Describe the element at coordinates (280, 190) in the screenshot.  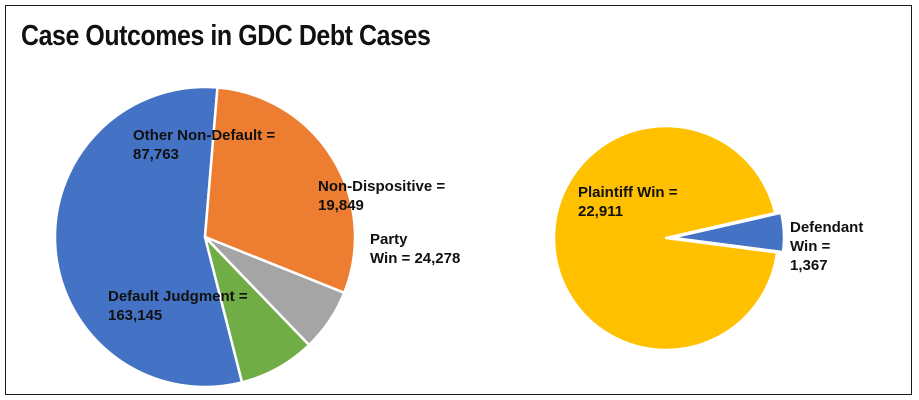
I see `pie-slice-other-non-default` at that location.